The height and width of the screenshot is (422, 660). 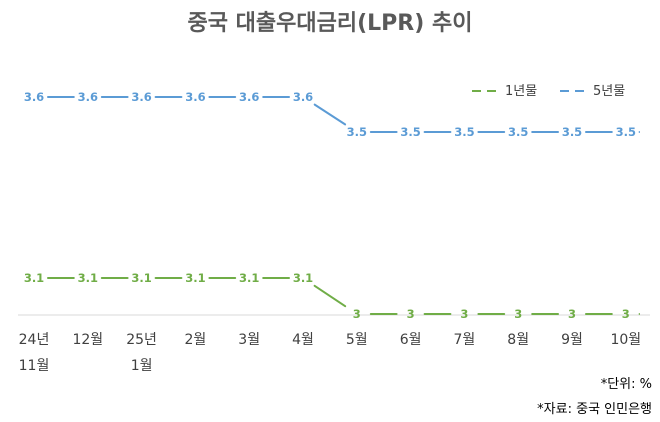 What do you see at coordinates (521, 91) in the screenshot?
I see `legend-label: 1년물` at bounding box center [521, 91].